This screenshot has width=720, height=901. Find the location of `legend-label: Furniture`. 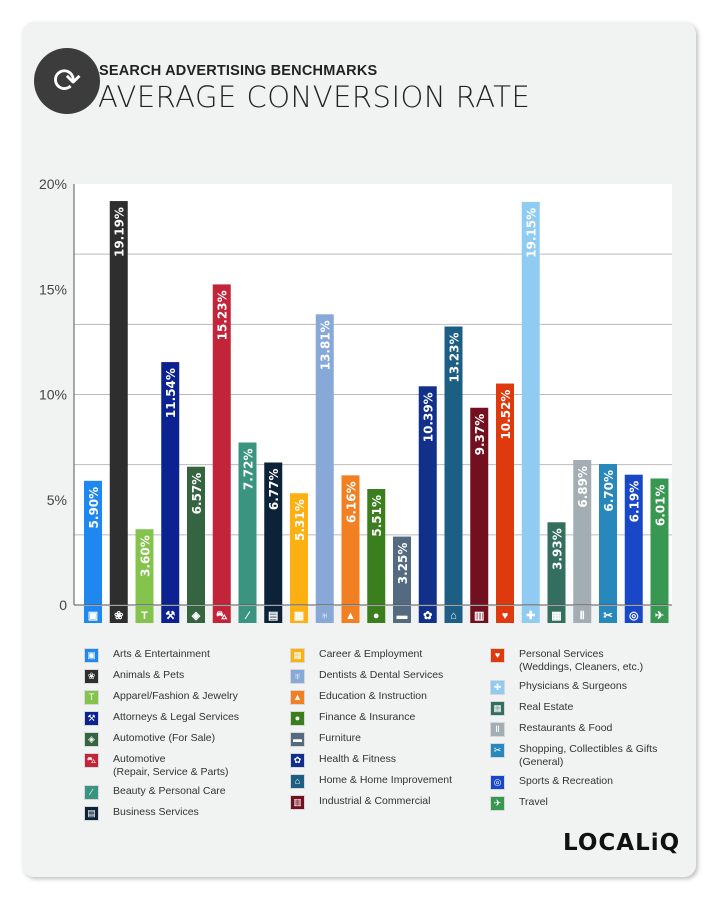

legend-label: Furniture is located at coordinates (340, 738).